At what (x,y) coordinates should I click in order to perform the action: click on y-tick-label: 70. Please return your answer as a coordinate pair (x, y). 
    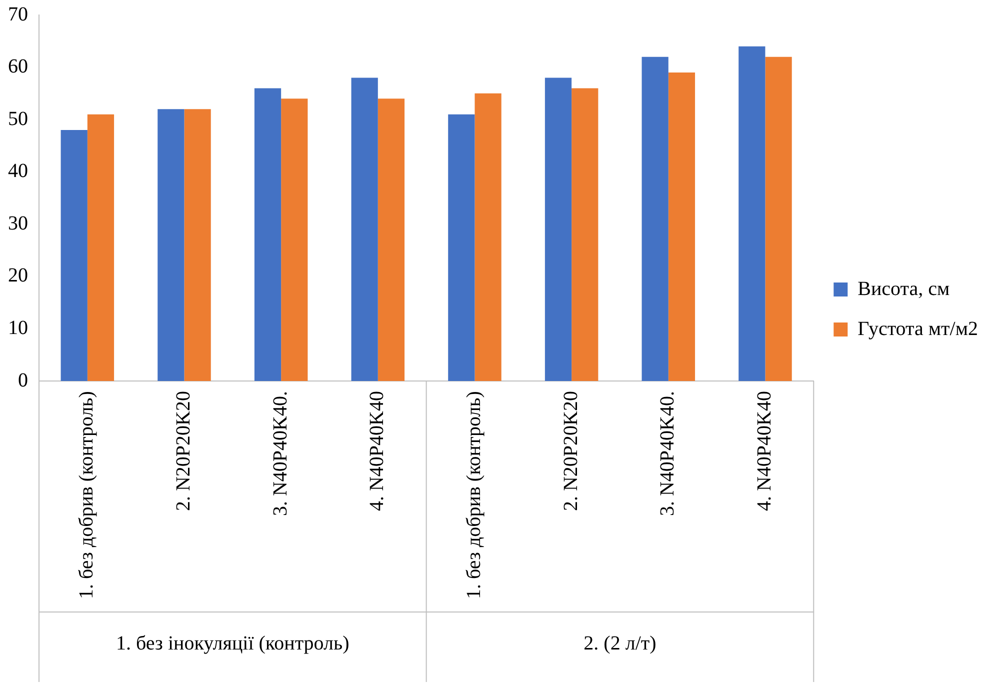
    Looking at the image, I should click on (18, 14).